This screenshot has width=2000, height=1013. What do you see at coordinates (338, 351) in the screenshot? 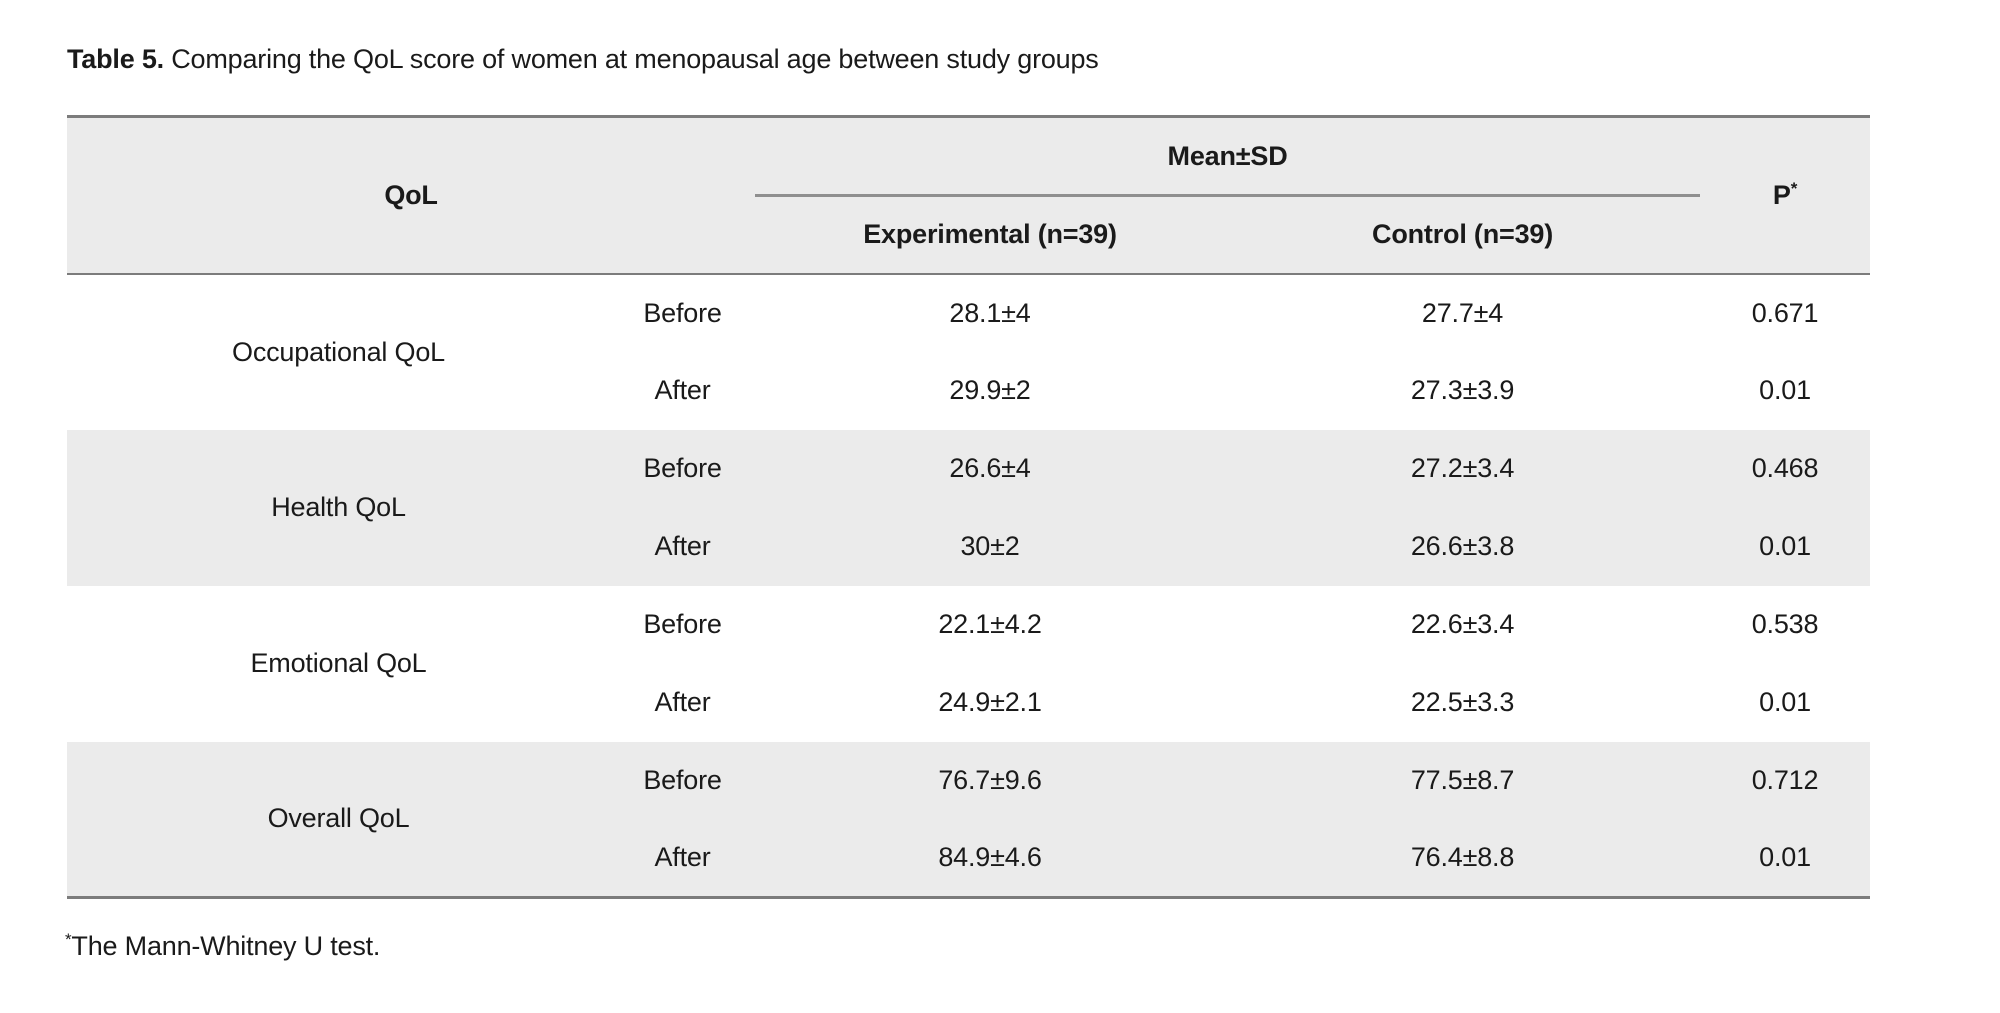
I see `qol-group-name: Occupational QoL` at bounding box center [338, 351].